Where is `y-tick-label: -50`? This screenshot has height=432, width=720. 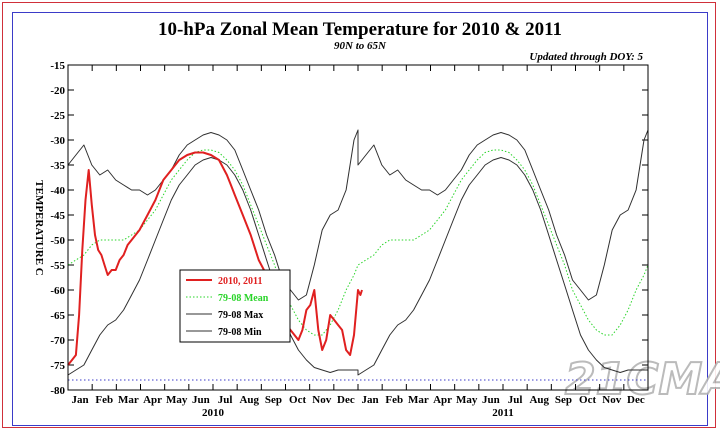 y-tick-label: -50 is located at coordinates (57, 241).